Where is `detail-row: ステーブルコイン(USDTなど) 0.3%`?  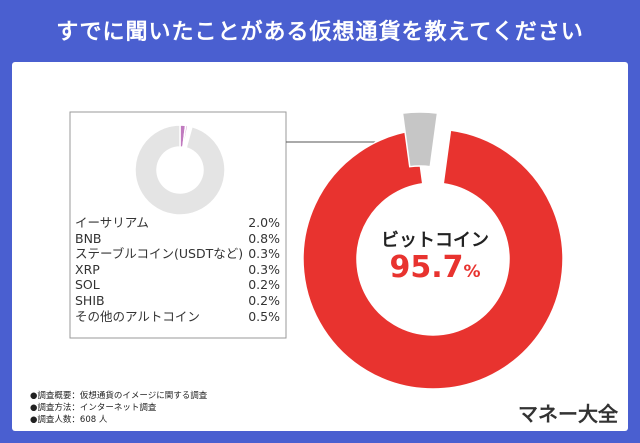
detail-row: ステーブルコイン(USDTなど) 0.3% is located at coordinates (177, 254).